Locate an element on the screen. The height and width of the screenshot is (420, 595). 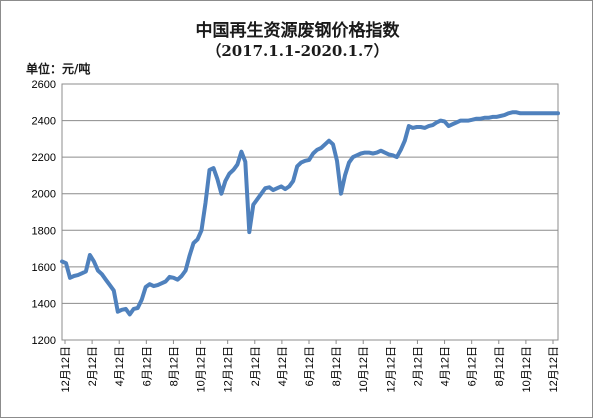
y-tick-label: 1400 is located at coordinates (44, 304).